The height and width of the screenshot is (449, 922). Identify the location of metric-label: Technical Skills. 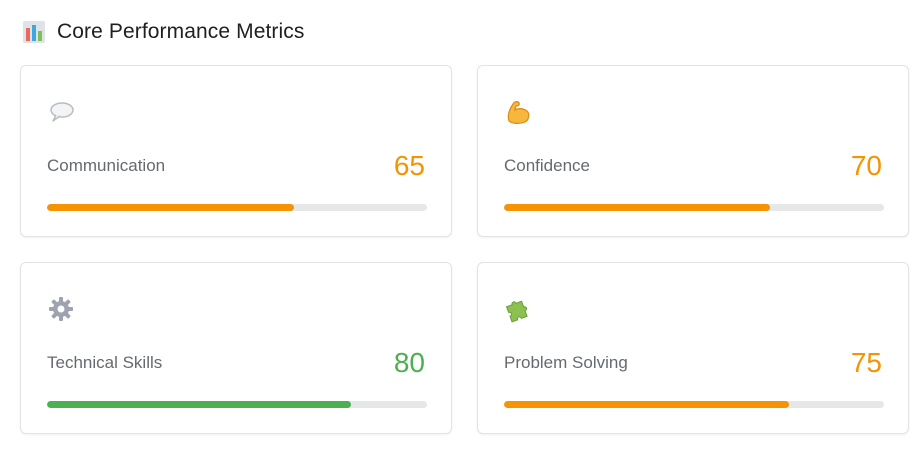
(105, 362).